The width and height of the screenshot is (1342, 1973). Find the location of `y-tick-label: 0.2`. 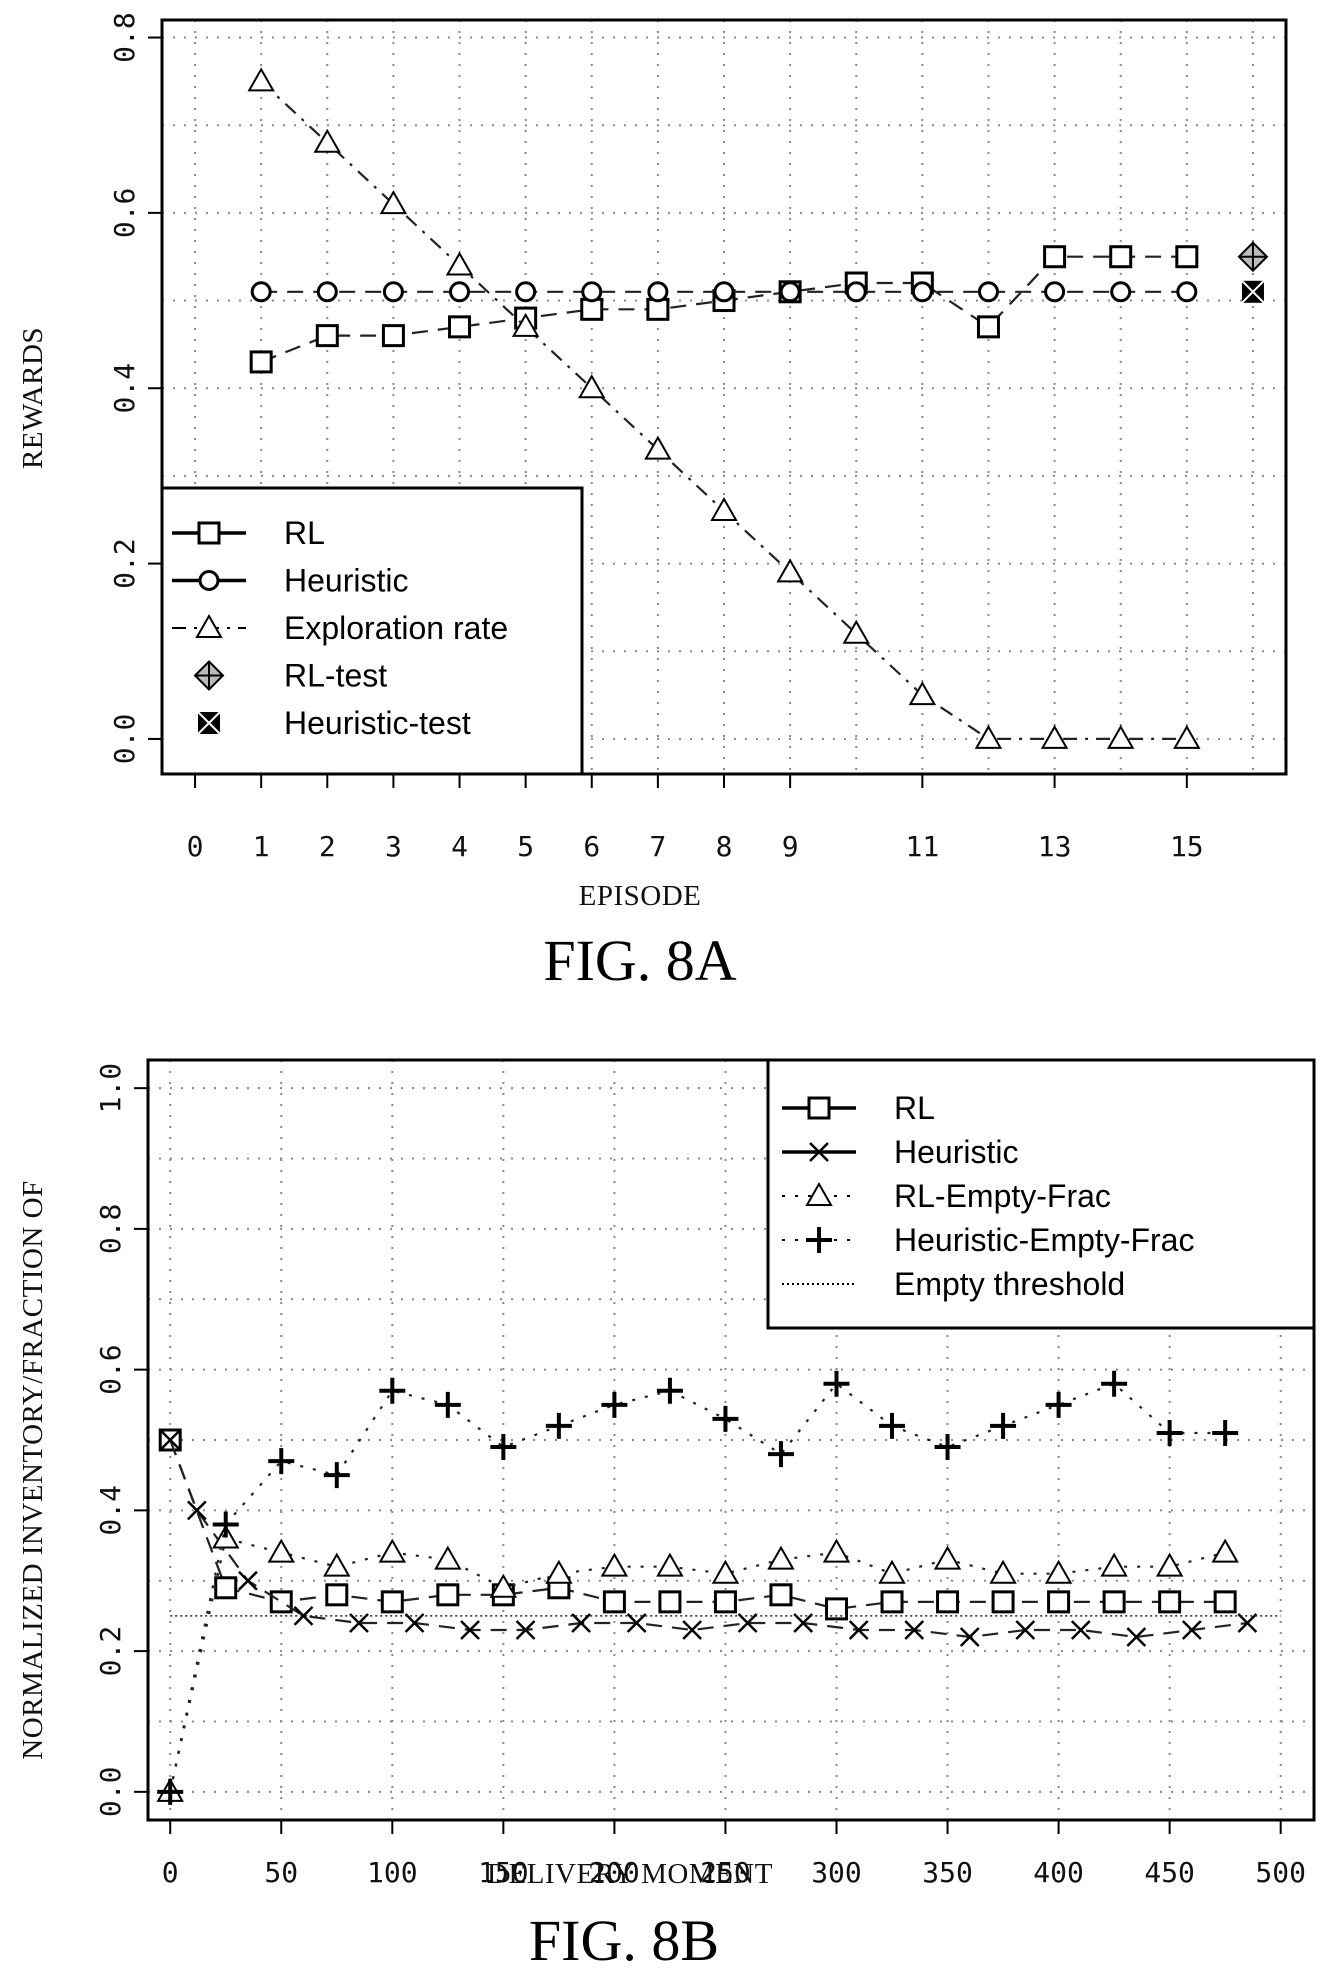

y-tick-label: 0.2 is located at coordinates (110, 1651).